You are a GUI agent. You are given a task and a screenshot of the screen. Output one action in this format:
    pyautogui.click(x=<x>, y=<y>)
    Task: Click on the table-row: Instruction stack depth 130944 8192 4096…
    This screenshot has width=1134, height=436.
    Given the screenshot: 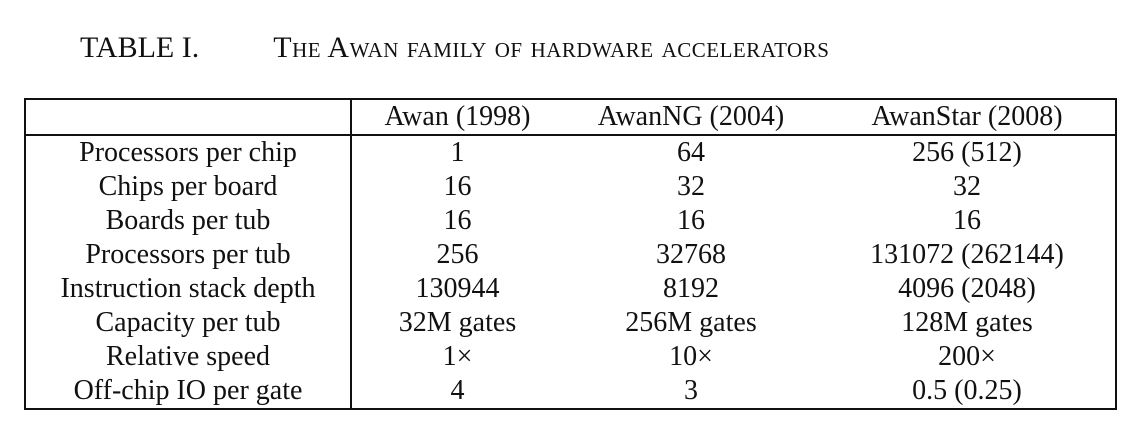 What is the action you would take?
    pyautogui.click(x=570, y=289)
    